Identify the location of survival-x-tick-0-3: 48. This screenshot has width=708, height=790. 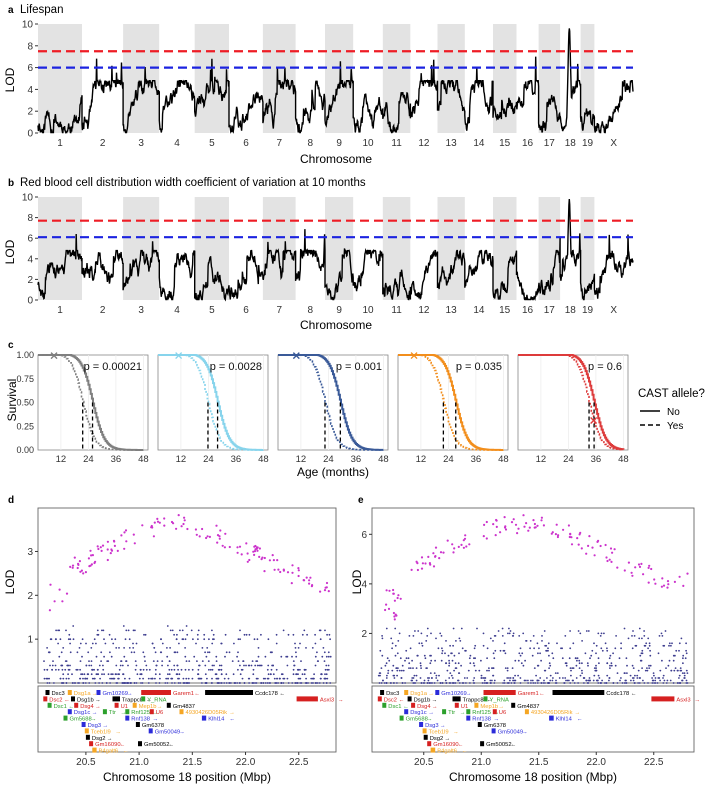
(143, 459).